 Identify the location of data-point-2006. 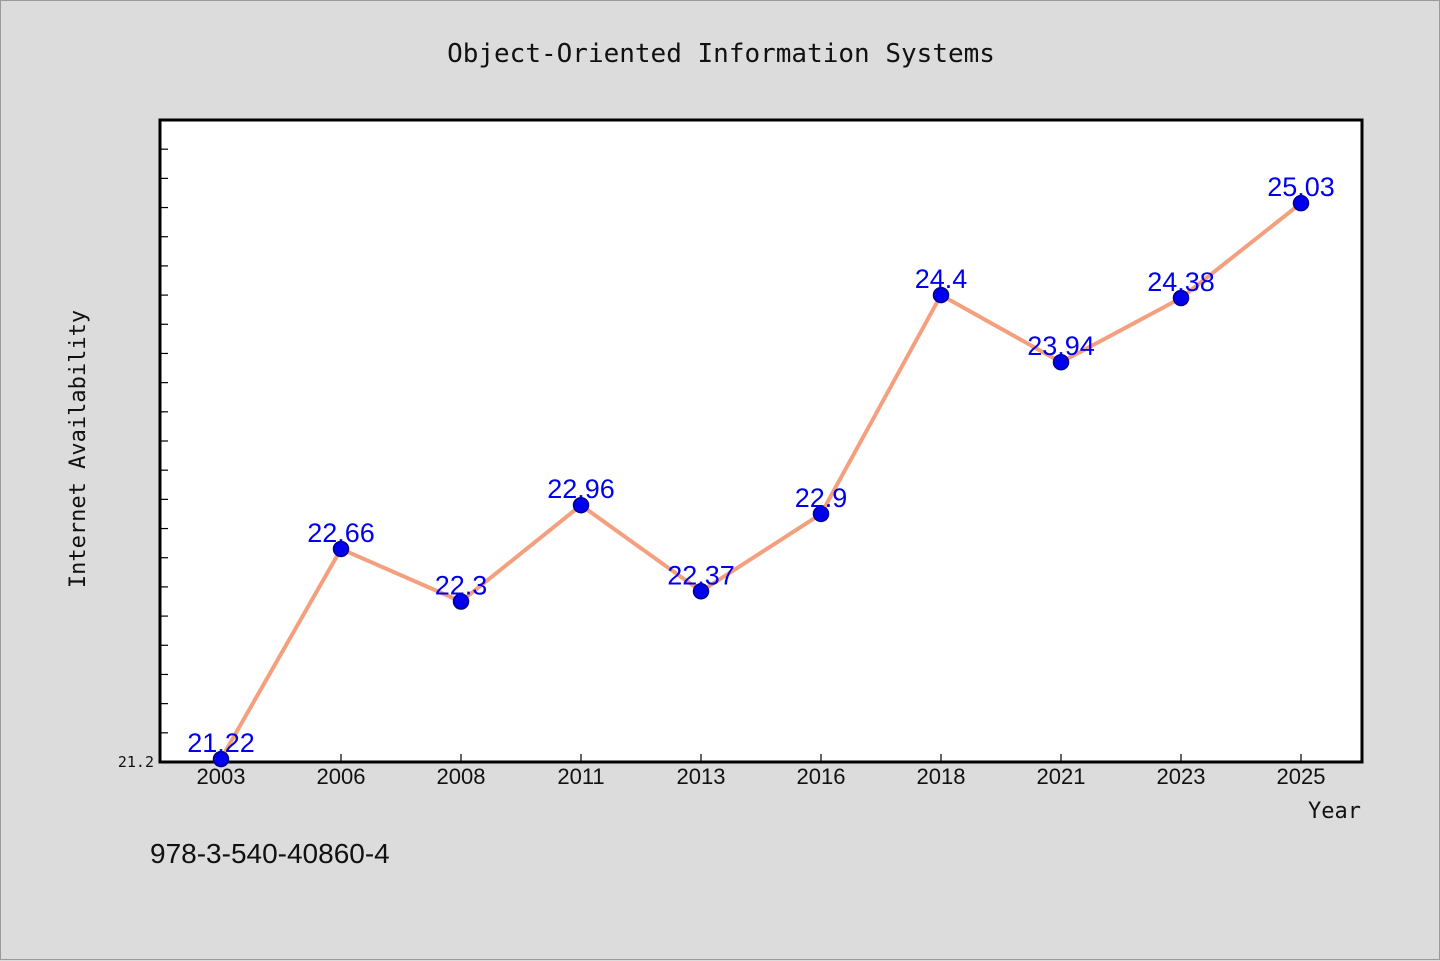
(341, 549).